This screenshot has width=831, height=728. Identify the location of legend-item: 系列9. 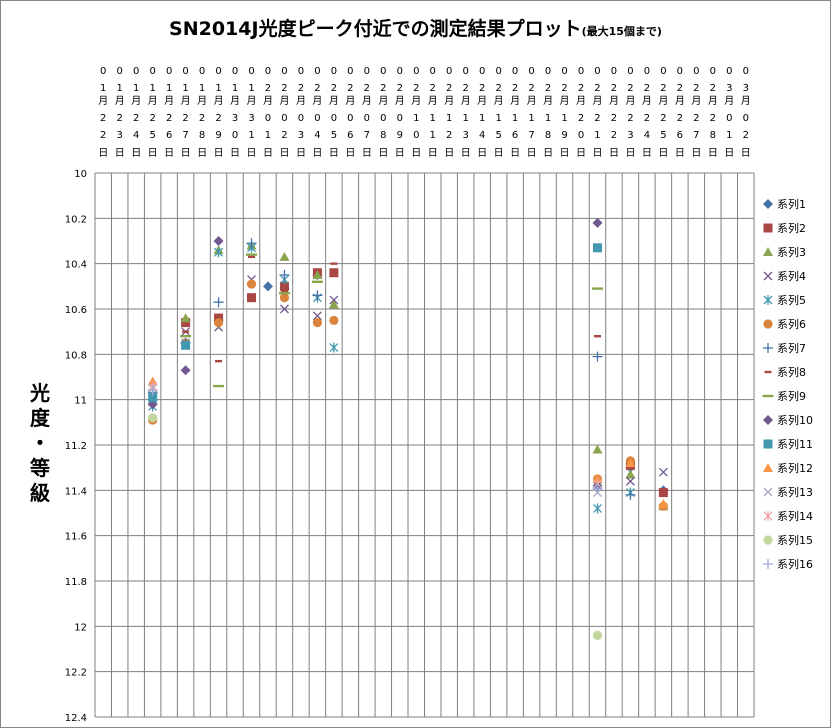
(784, 396).